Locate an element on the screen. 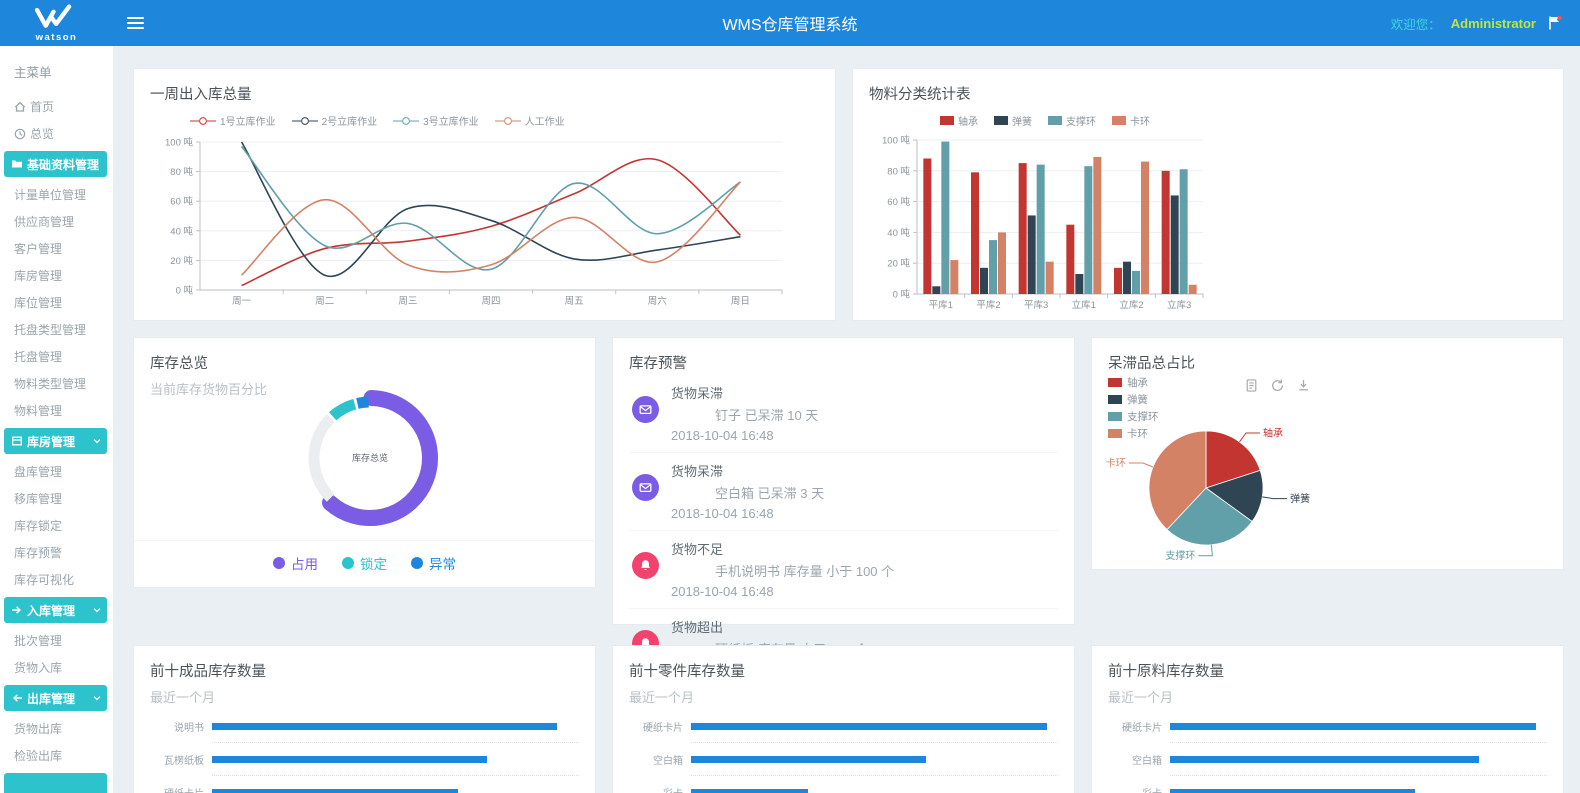  inbound-icon is located at coordinates (17, 610).